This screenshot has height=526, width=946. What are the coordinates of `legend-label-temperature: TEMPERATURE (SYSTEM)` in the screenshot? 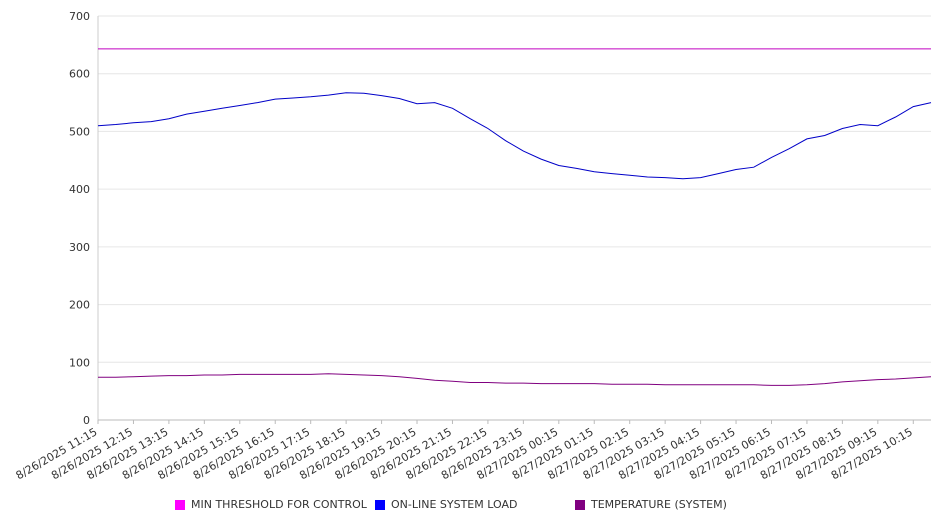 It's located at (659, 504).